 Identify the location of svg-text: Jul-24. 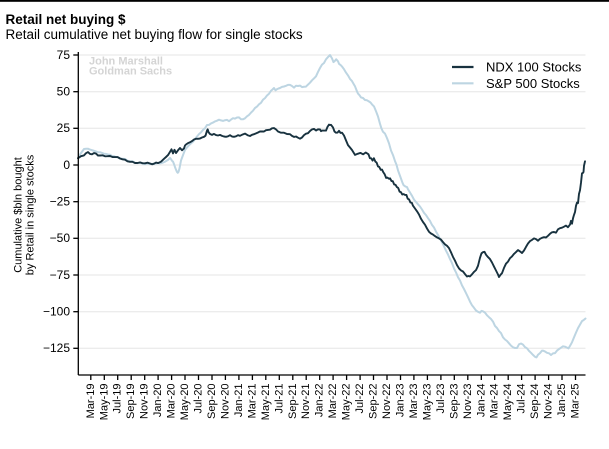
(522, 399).